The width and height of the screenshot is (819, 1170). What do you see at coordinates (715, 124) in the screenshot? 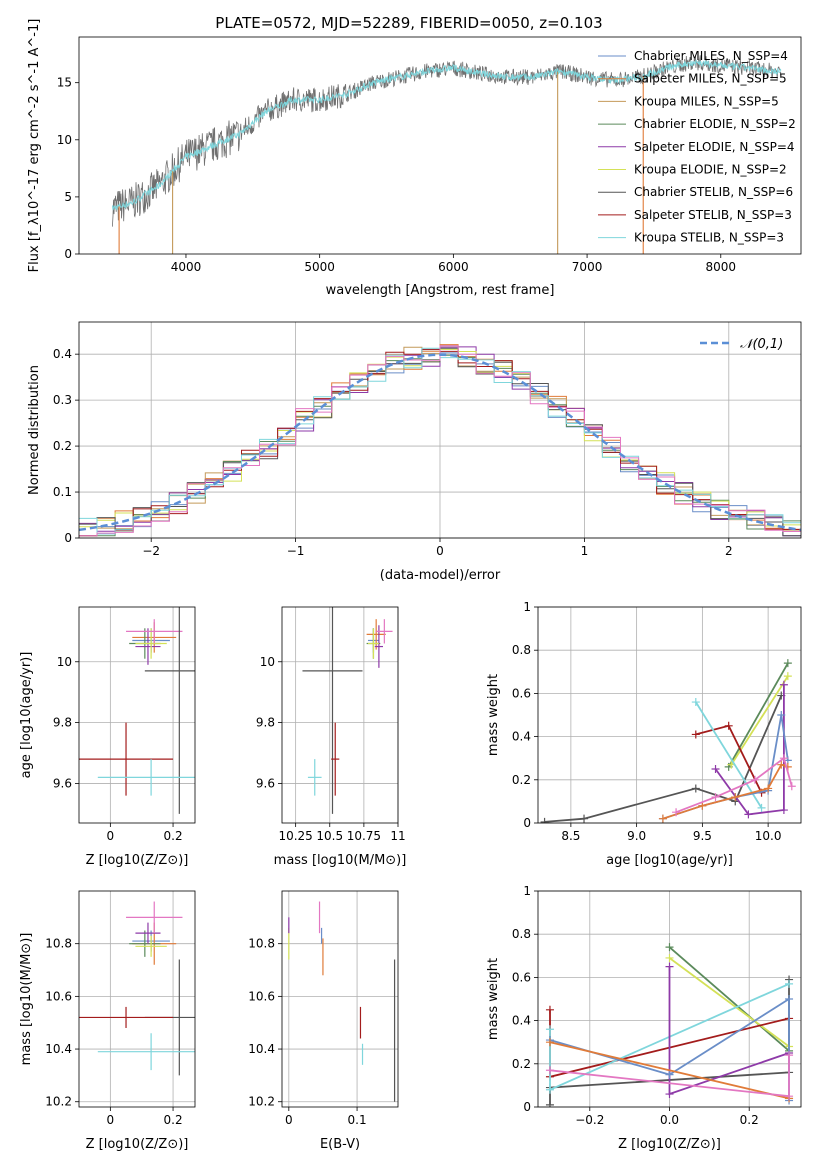
I see `legend-entry: Chabrier ELODIE, N_SSP=2` at bounding box center [715, 124].